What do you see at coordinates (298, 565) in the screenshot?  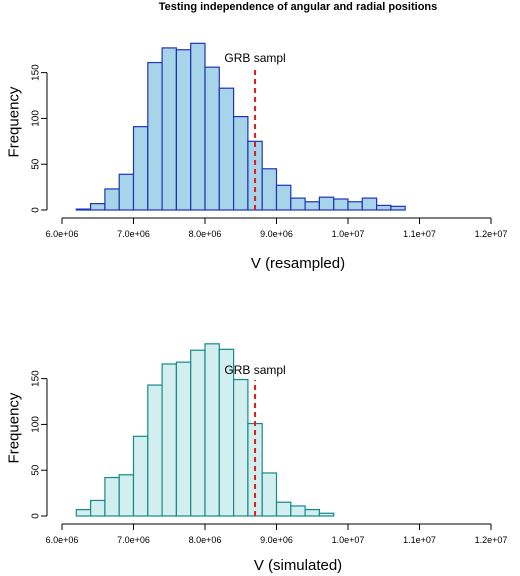 I see `x-axis-label: V (simulated)` at bounding box center [298, 565].